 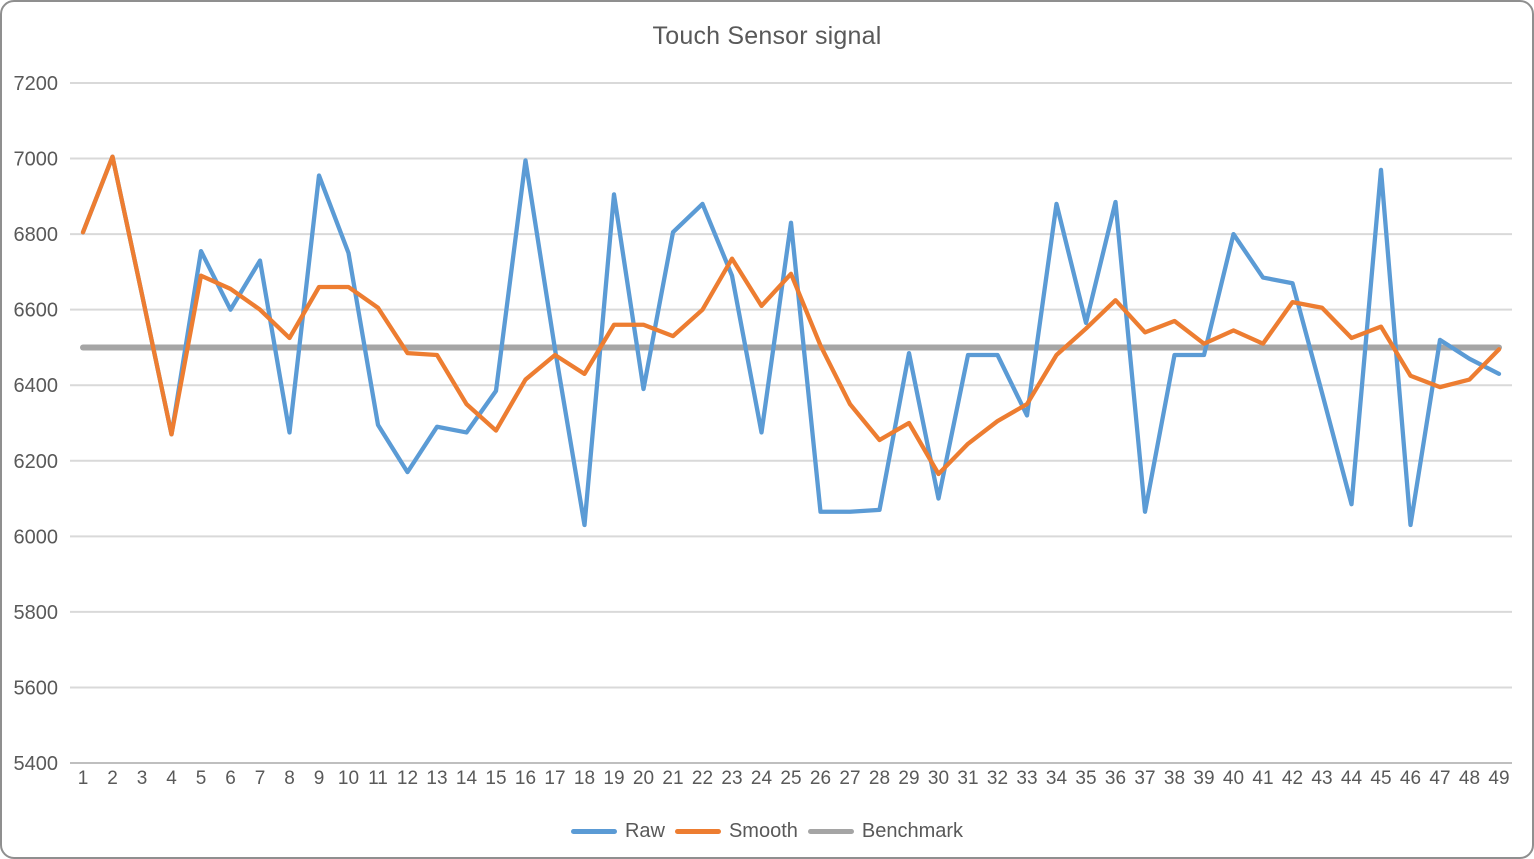 I want to click on x-tick-label: 6, so click(x=230, y=778).